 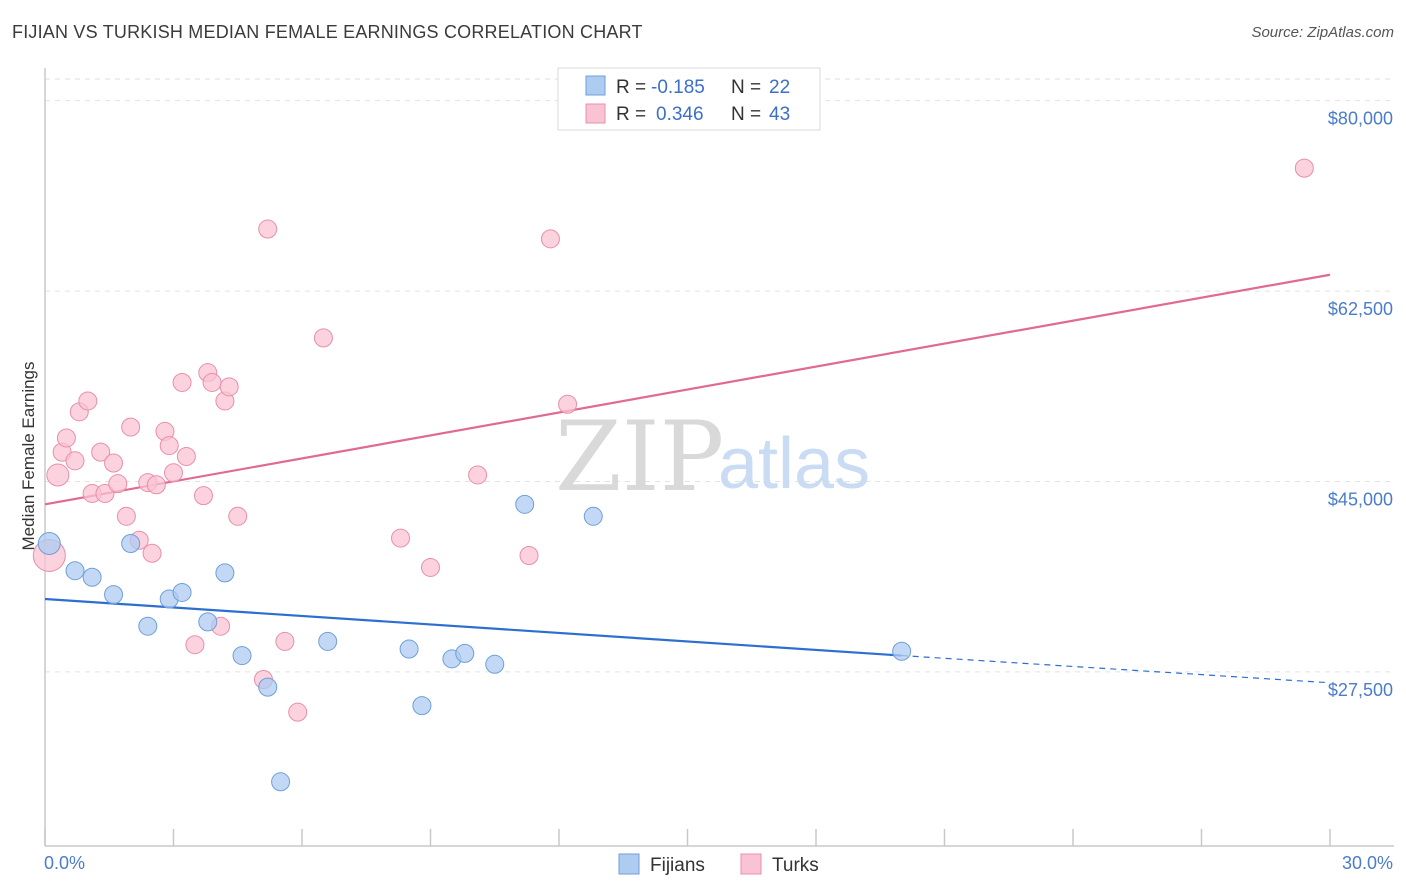 What do you see at coordinates (28, 456) in the screenshot?
I see `y-axis-label: Median Female Earnings` at bounding box center [28, 456].